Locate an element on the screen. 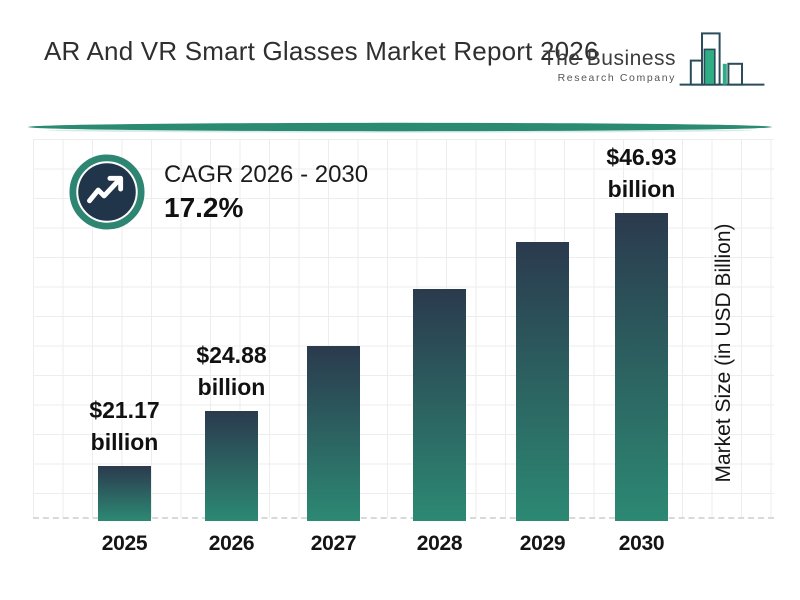 Image resolution: width=800 pixels, height=600 pixels. cagr-value: 17.2% is located at coordinates (204, 207).